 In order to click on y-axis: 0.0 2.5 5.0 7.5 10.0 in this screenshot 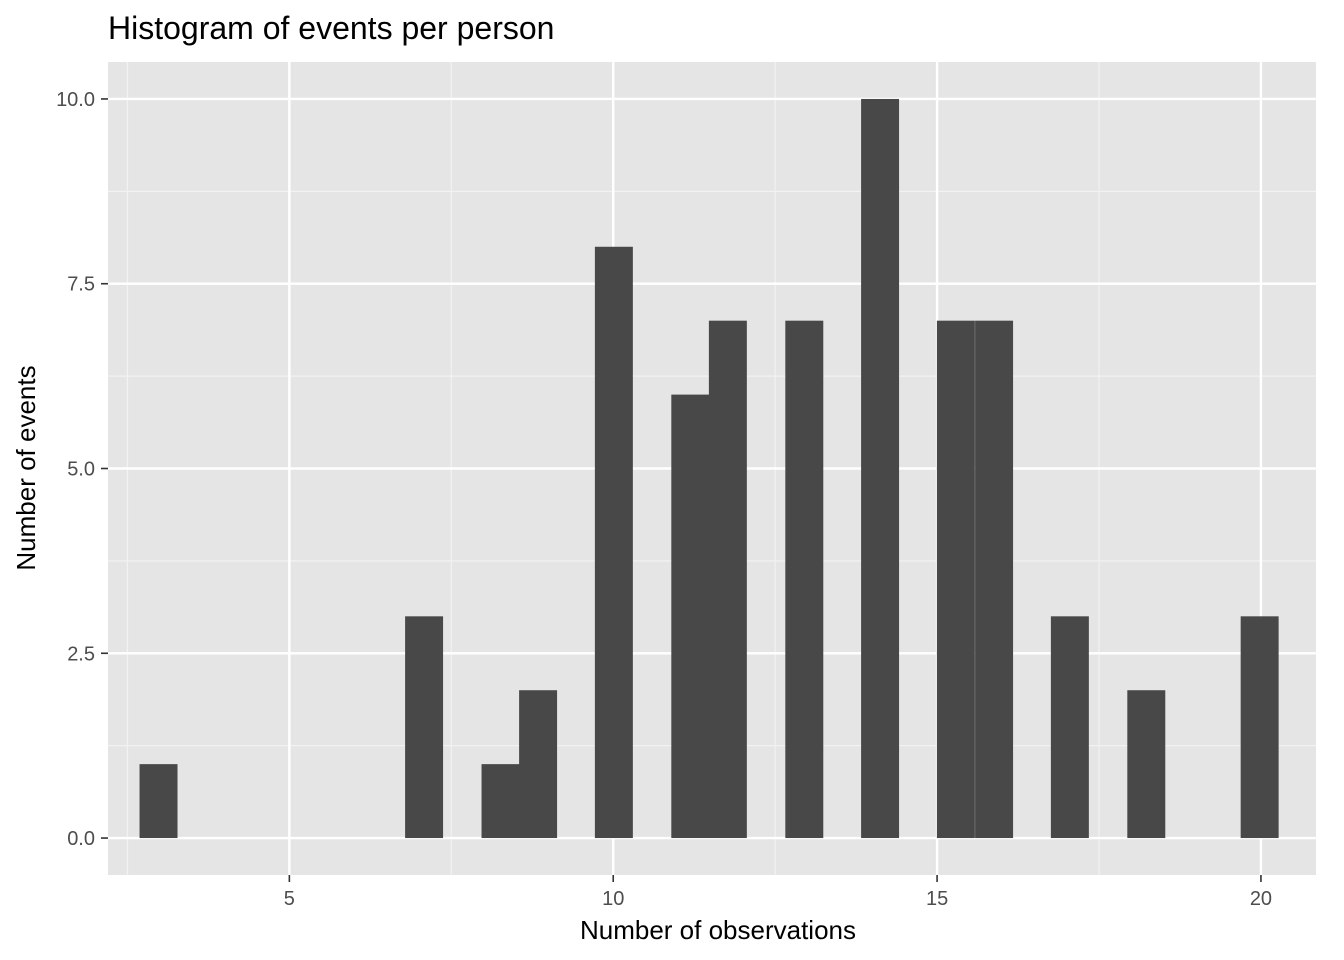, I will do `click(82, 469)`.